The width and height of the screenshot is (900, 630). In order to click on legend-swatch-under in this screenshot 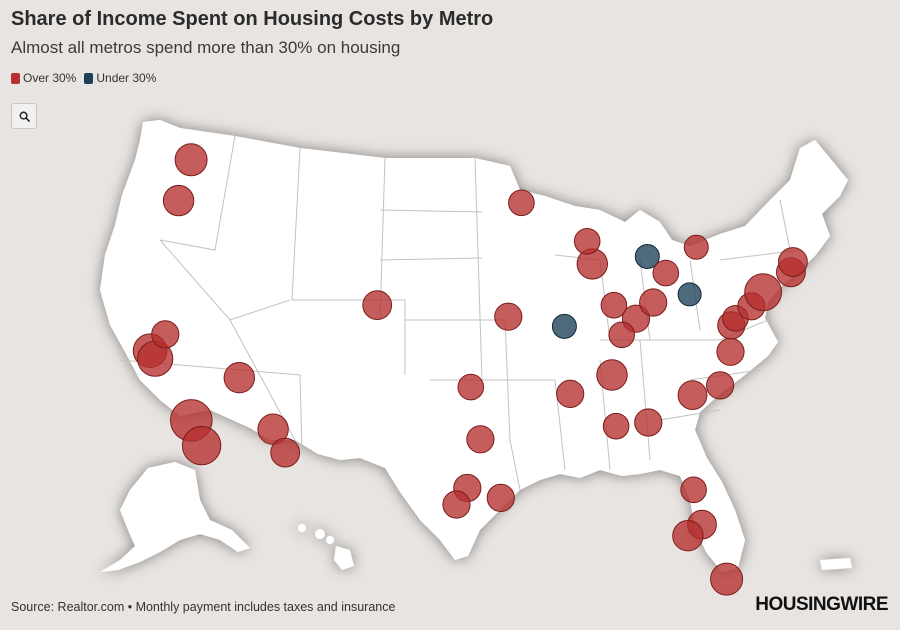, I will do `click(89, 78)`.